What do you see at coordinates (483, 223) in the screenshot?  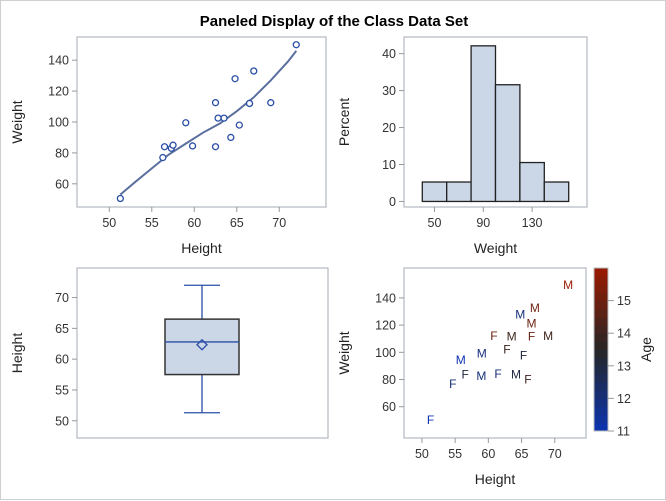 I see `x-tick-label: 90` at bounding box center [483, 223].